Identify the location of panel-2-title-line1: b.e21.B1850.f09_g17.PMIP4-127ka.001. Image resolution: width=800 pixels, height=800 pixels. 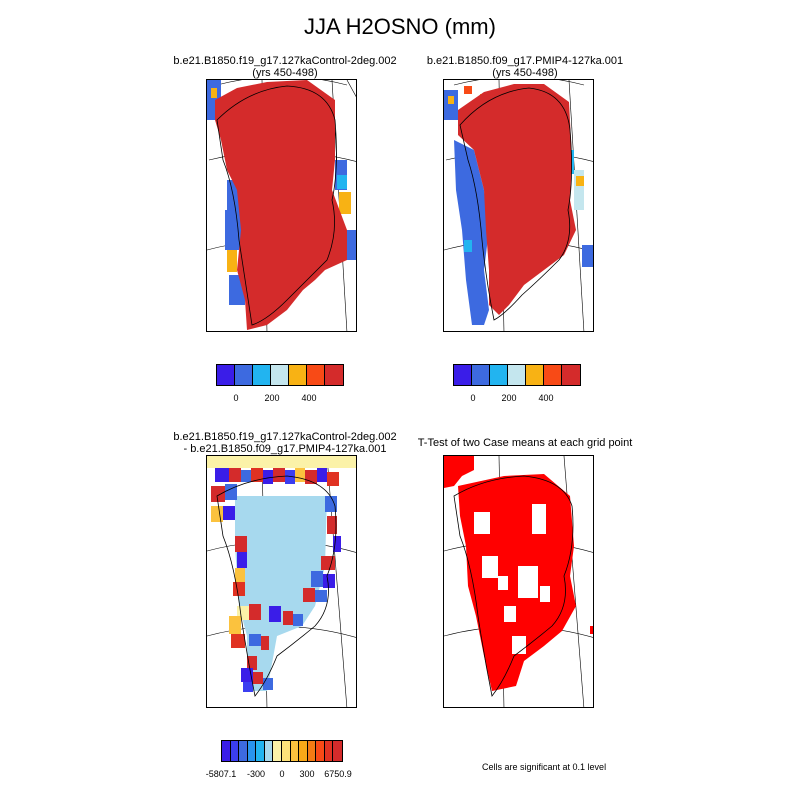
(525, 61).